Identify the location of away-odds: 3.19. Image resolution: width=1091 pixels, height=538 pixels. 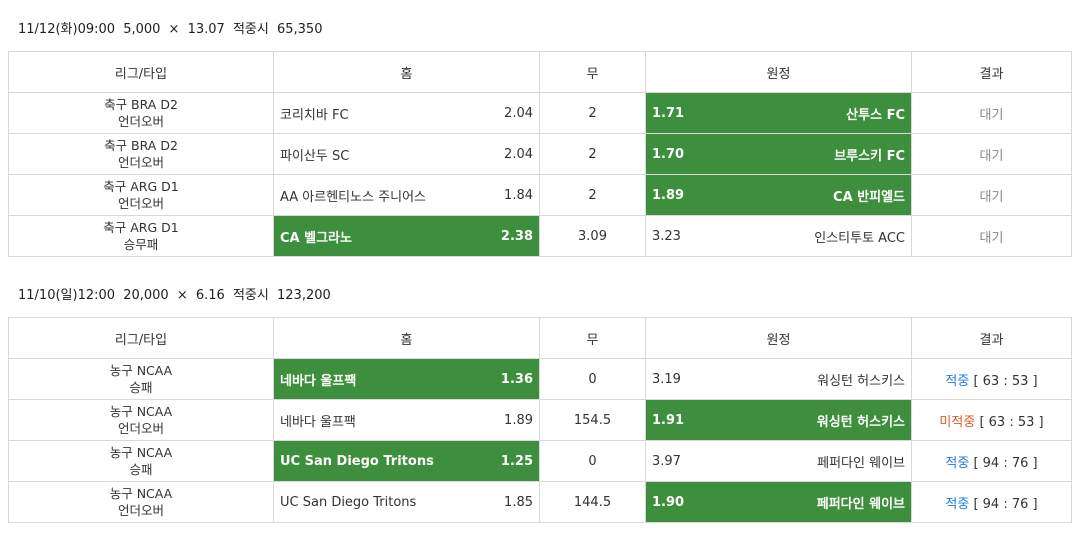
(666, 379).